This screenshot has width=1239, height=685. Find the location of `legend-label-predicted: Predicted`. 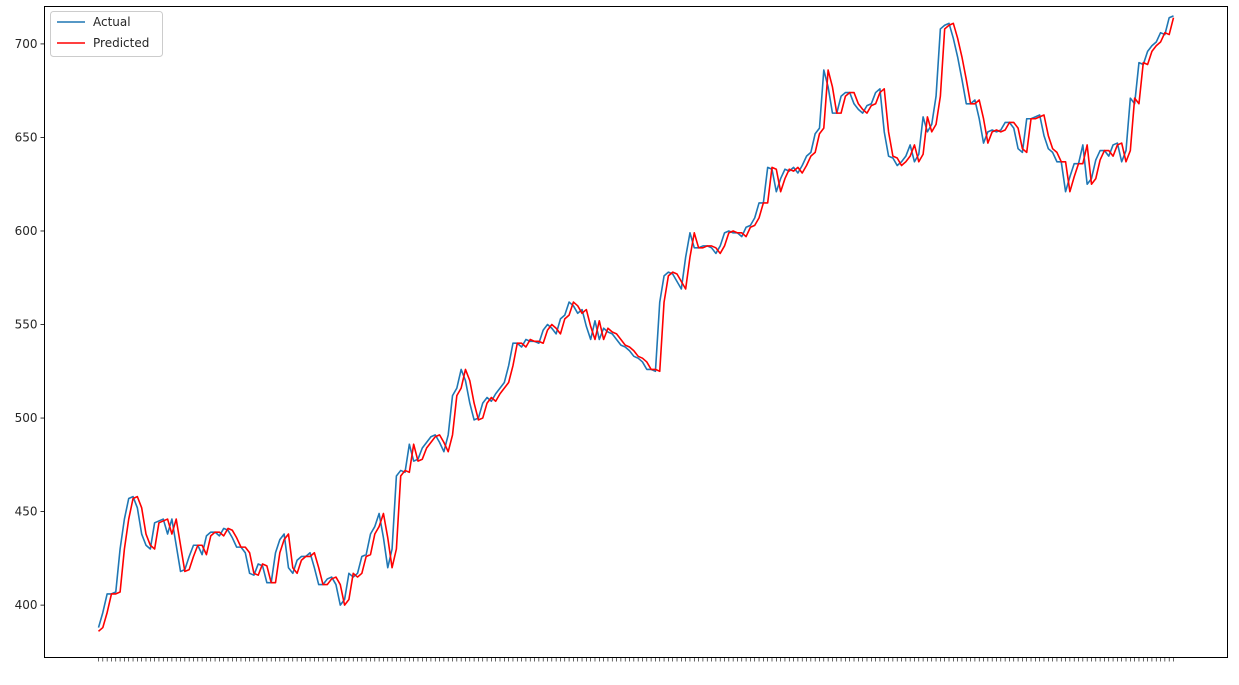

legend-label-predicted: Predicted is located at coordinates (121, 43).